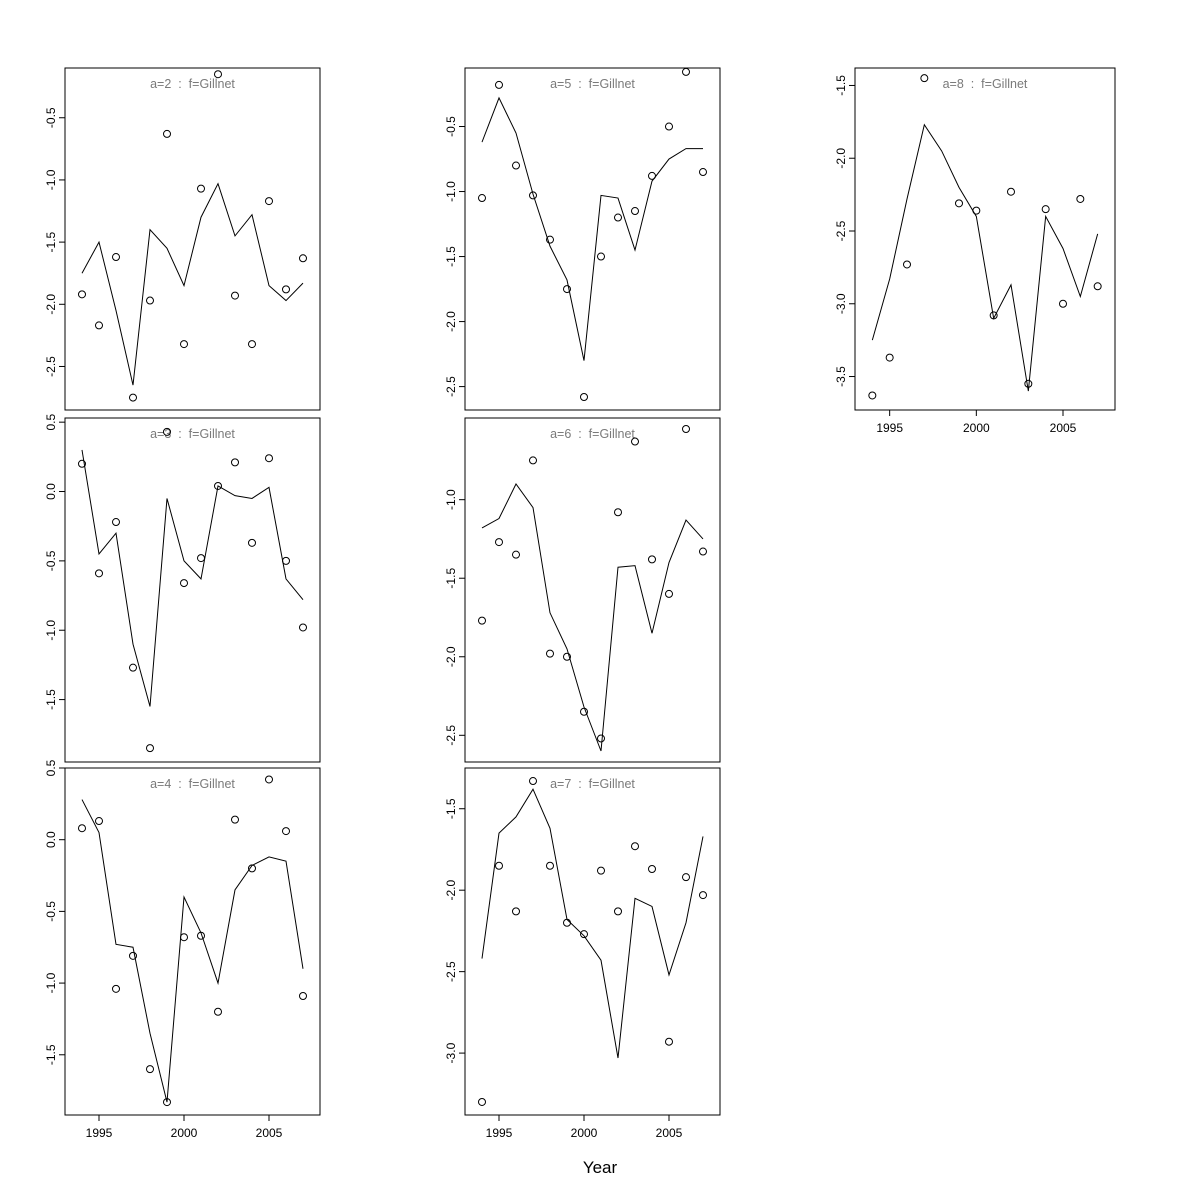  What do you see at coordinates (985, 84) in the screenshot?
I see `panel-title: a=8 : f=Gillnet` at bounding box center [985, 84].